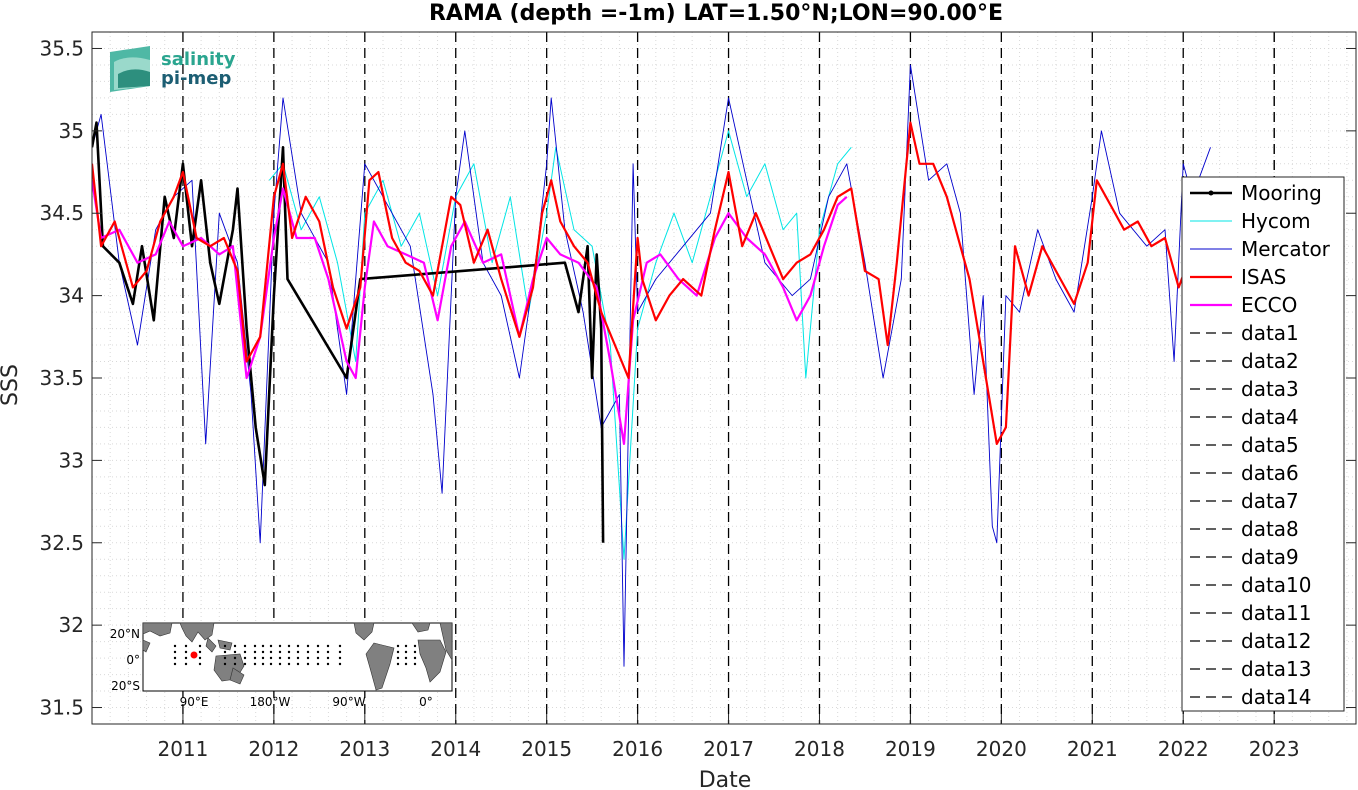 This screenshot has width=1358, height=790. What do you see at coordinates (1092, 749) in the screenshot?
I see `x-tick-label: 2021` at bounding box center [1092, 749].